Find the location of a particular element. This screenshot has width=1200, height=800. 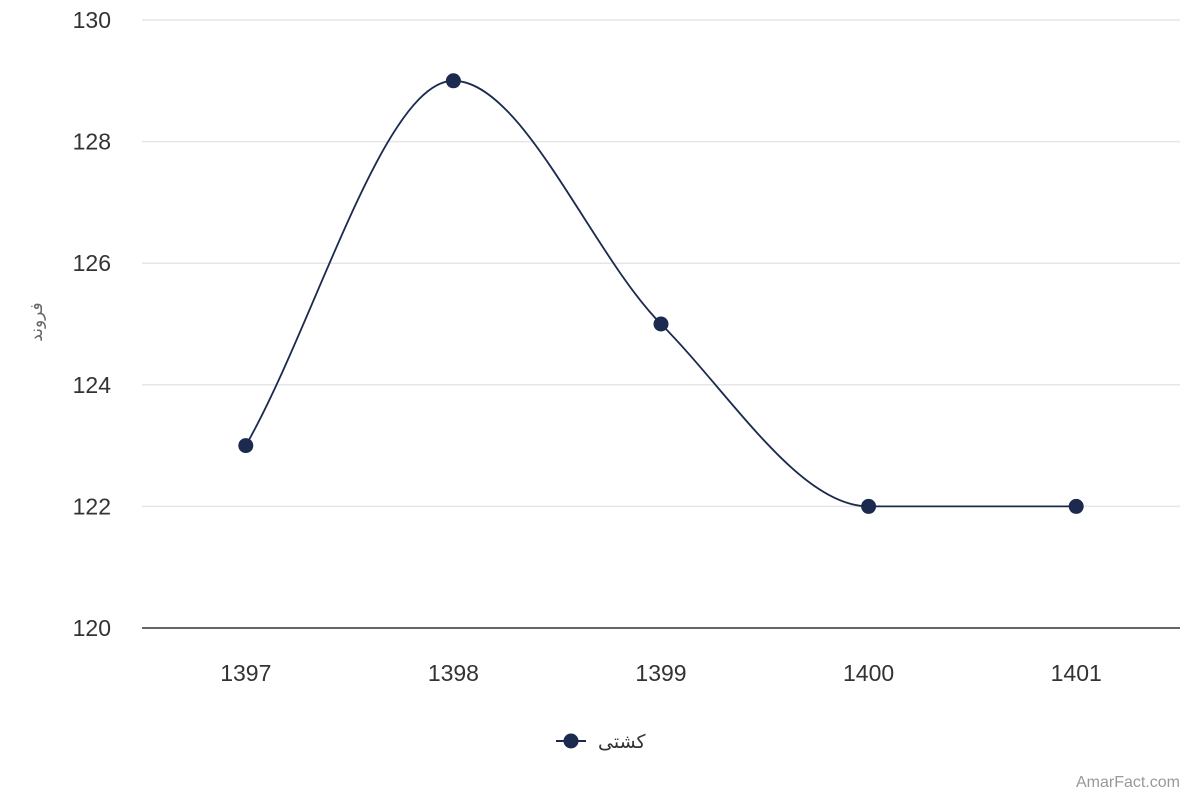

y-tick-label: 122 is located at coordinates (92, 506).